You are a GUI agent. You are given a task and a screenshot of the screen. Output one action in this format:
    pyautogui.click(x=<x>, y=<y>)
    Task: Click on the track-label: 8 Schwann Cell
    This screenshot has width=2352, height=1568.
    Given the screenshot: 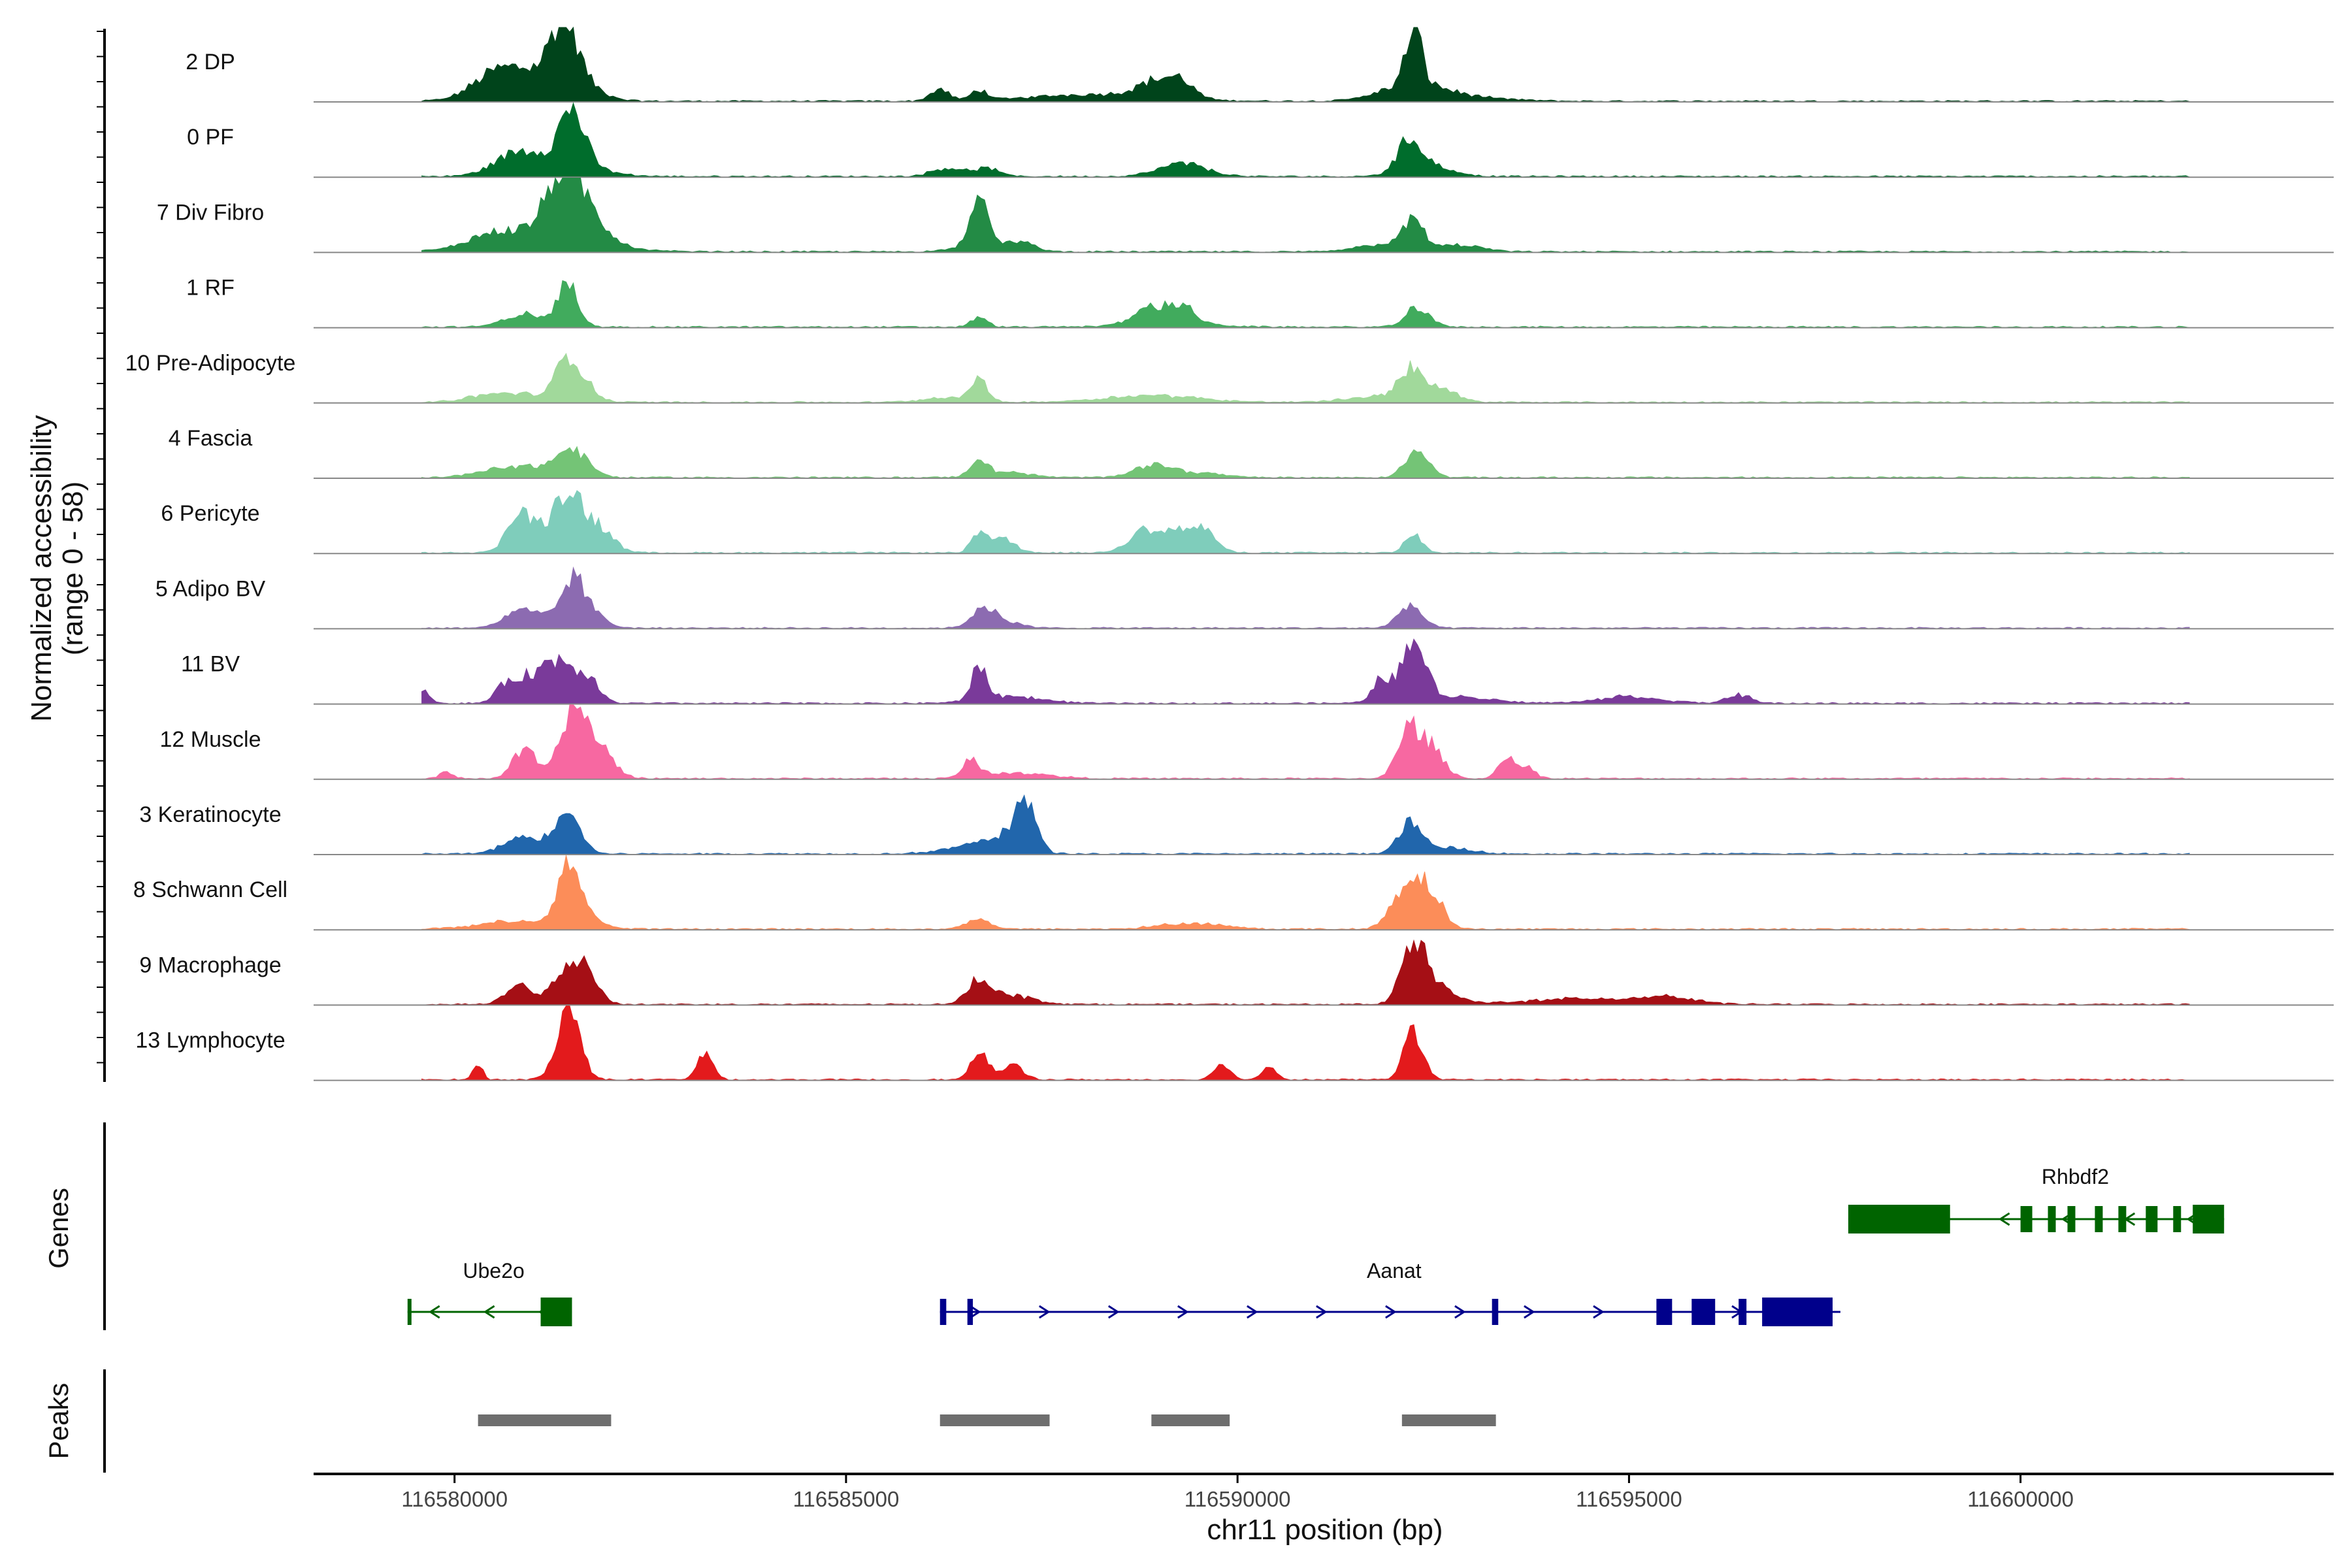 What is the action you would take?
    pyautogui.click(x=210, y=889)
    